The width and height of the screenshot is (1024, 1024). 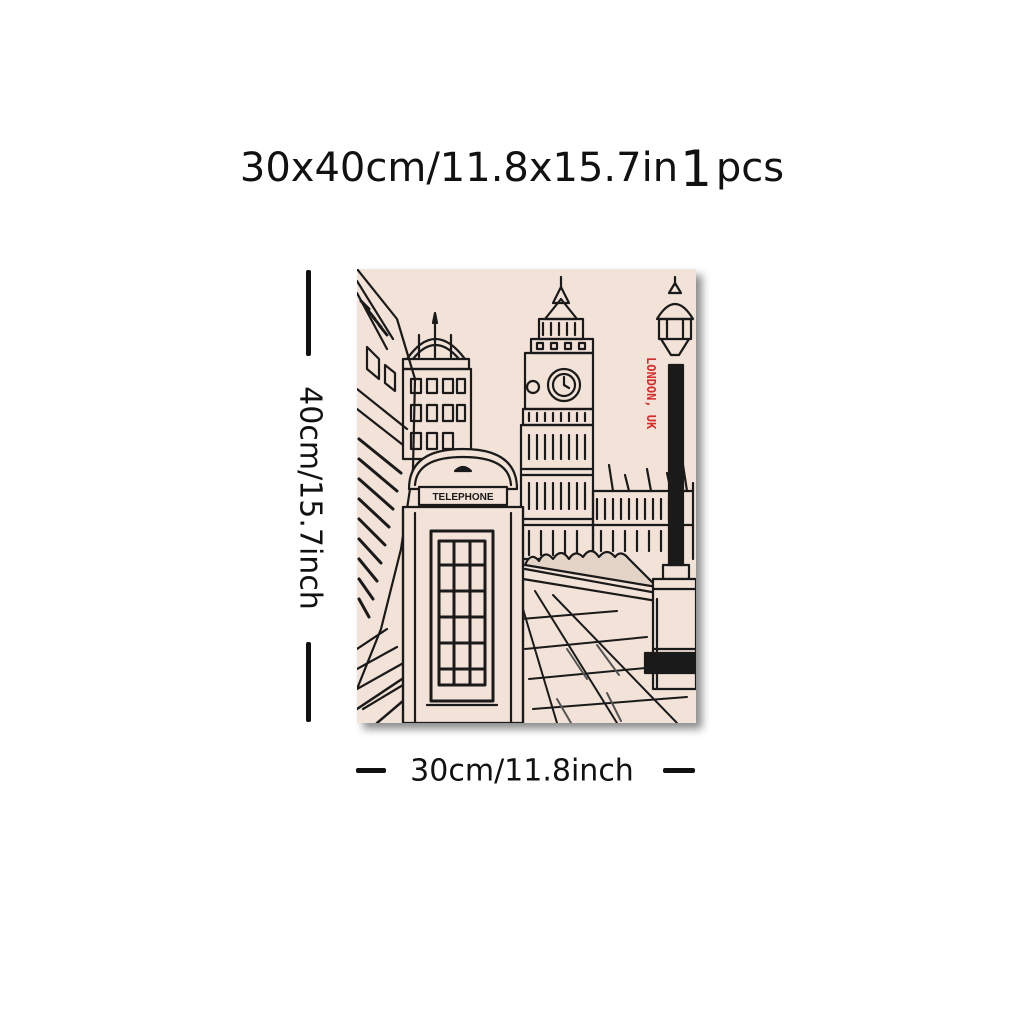 I want to click on london-street-sketch: TELEPHONE LONDON, UK, so click(x=526, y=496).